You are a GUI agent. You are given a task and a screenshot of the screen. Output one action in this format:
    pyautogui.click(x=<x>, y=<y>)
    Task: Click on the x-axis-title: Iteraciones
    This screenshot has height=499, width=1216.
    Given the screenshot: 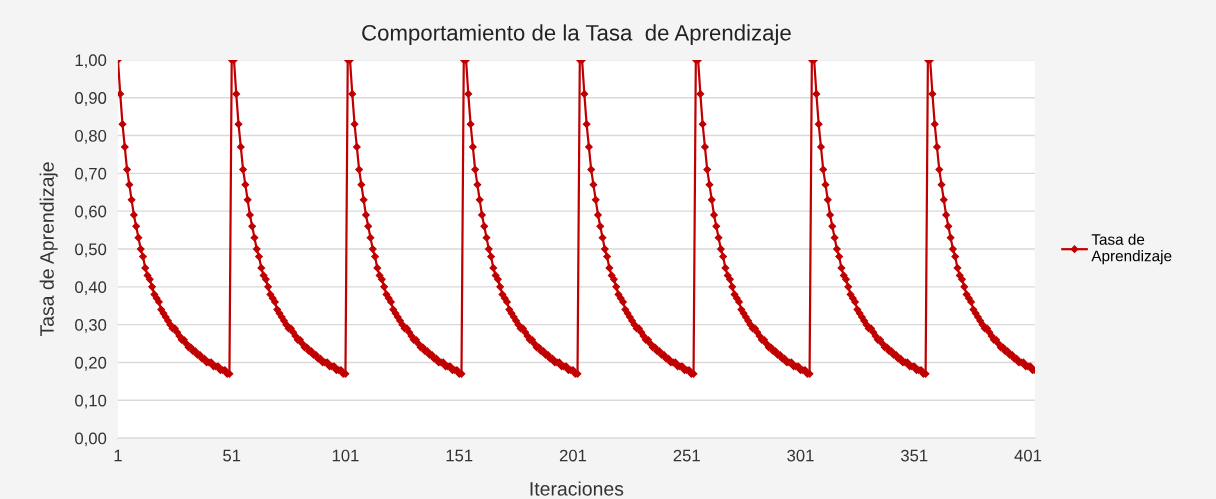 What is the action you would take?
    pyautogui.click(x=577, y=488)
    